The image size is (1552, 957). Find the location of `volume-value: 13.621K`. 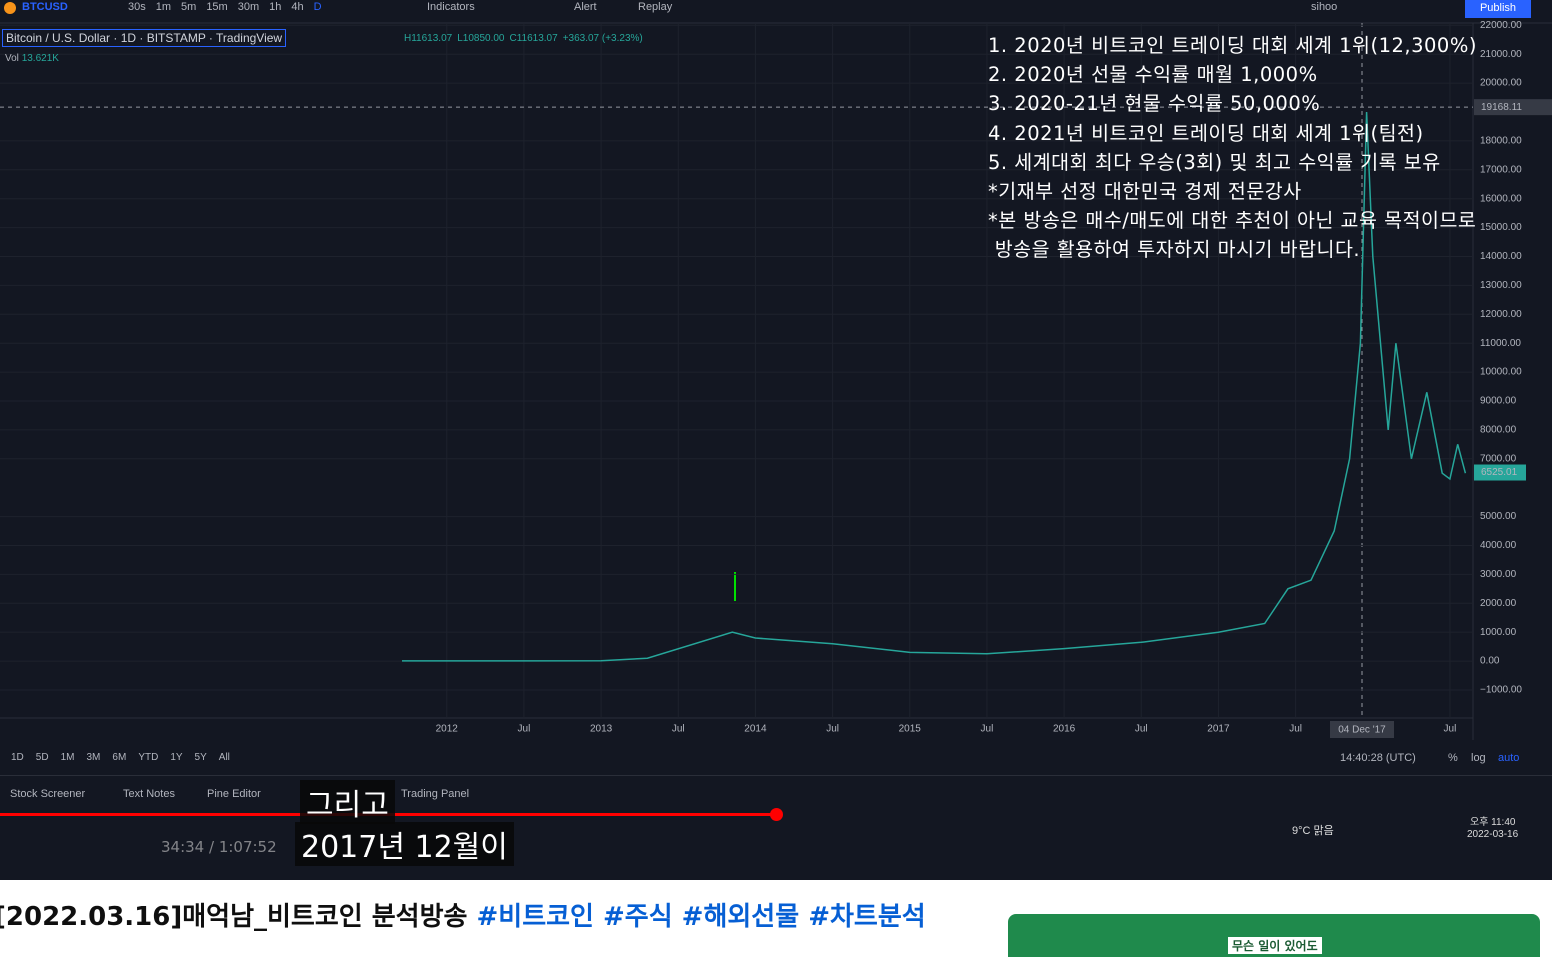

volume-value: 13.621K is located at coordinates (40, 58).